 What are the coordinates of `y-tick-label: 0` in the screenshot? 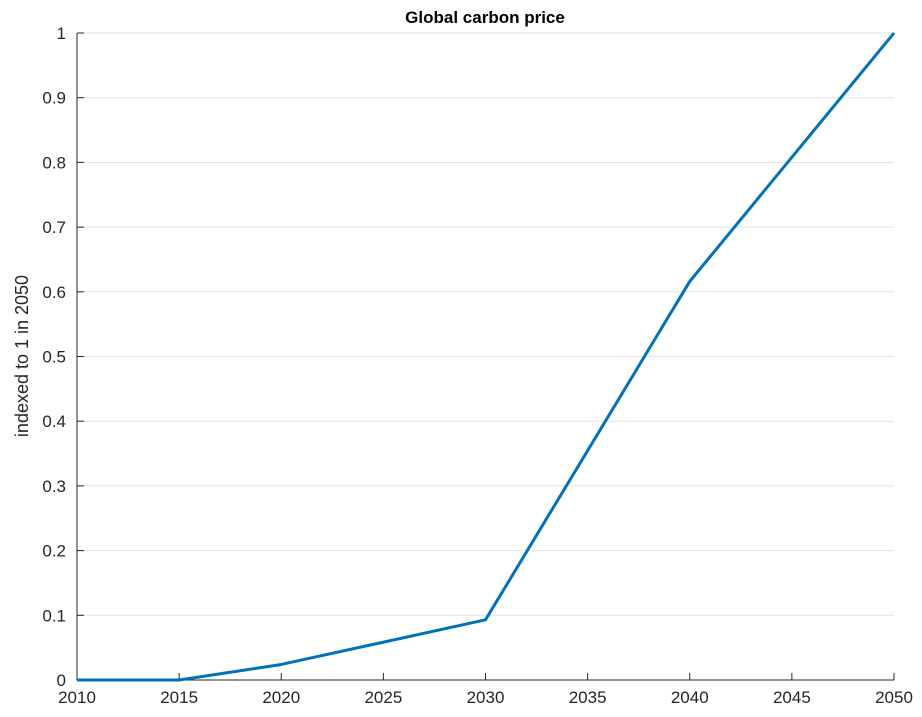 It's located at (61, 680).